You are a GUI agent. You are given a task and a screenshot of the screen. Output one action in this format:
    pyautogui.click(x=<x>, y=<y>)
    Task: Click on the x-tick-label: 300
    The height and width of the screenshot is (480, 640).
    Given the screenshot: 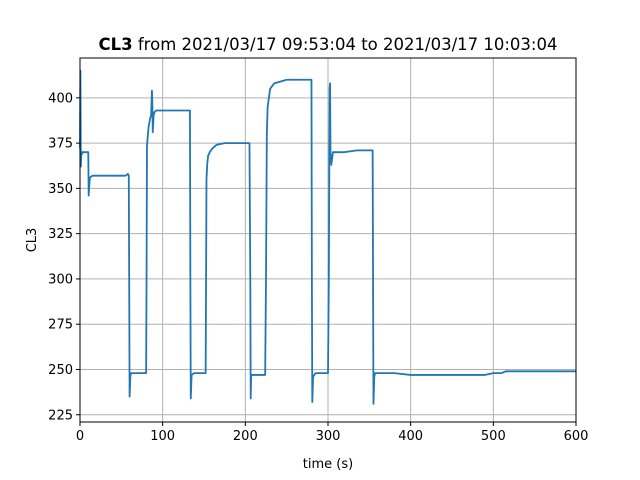 What is the action you would take?
    pyautogui.click(x=328, y=436)
    